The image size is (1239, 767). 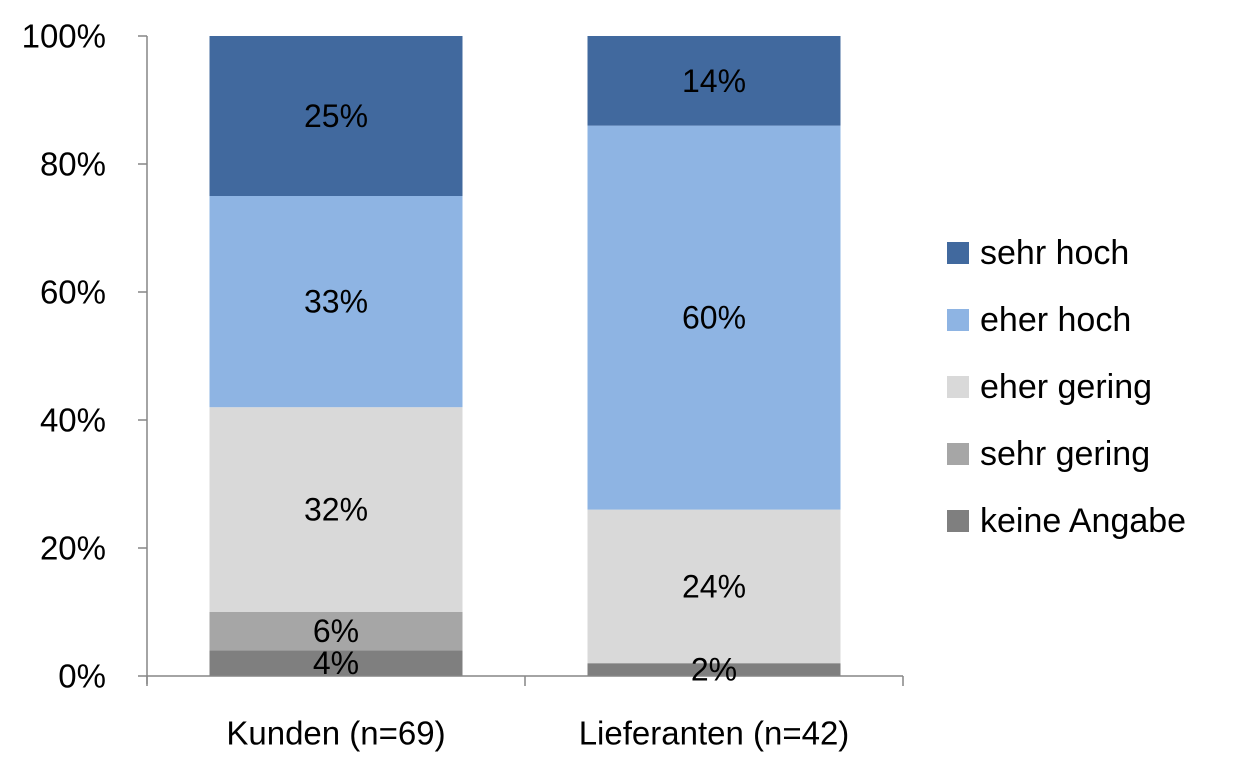 I want to click on data-label-sehr-hoch-1: 25%, so click(x=336, y=116).